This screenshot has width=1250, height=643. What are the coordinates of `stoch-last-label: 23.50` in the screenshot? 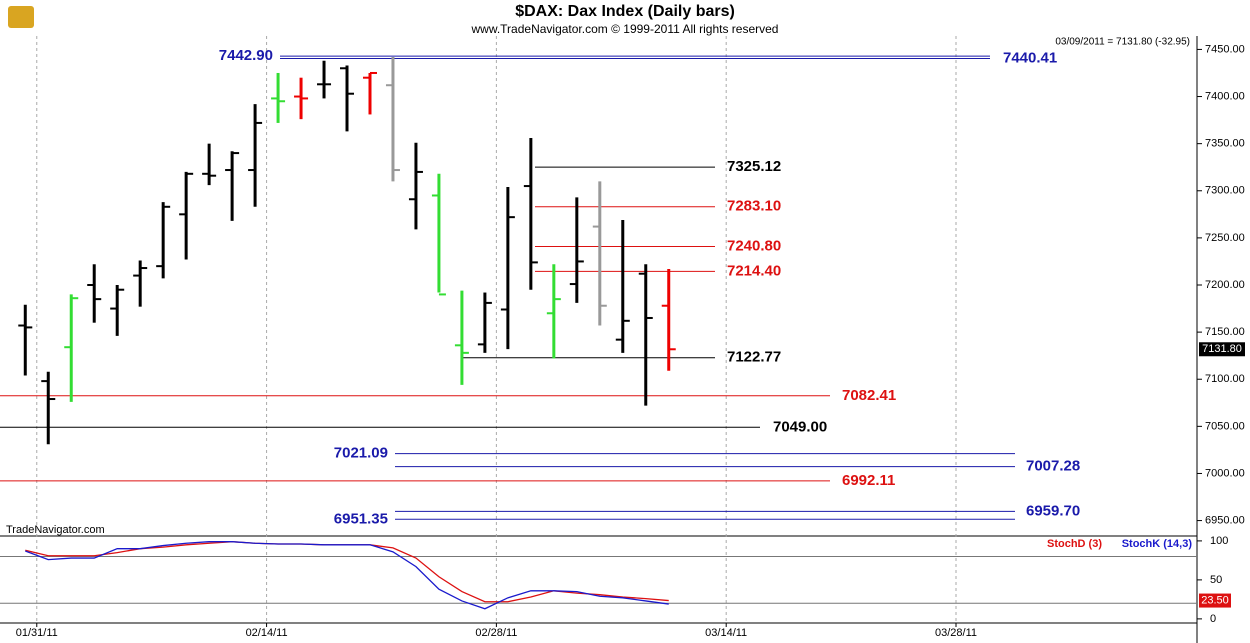 It's located at (1215, 600).